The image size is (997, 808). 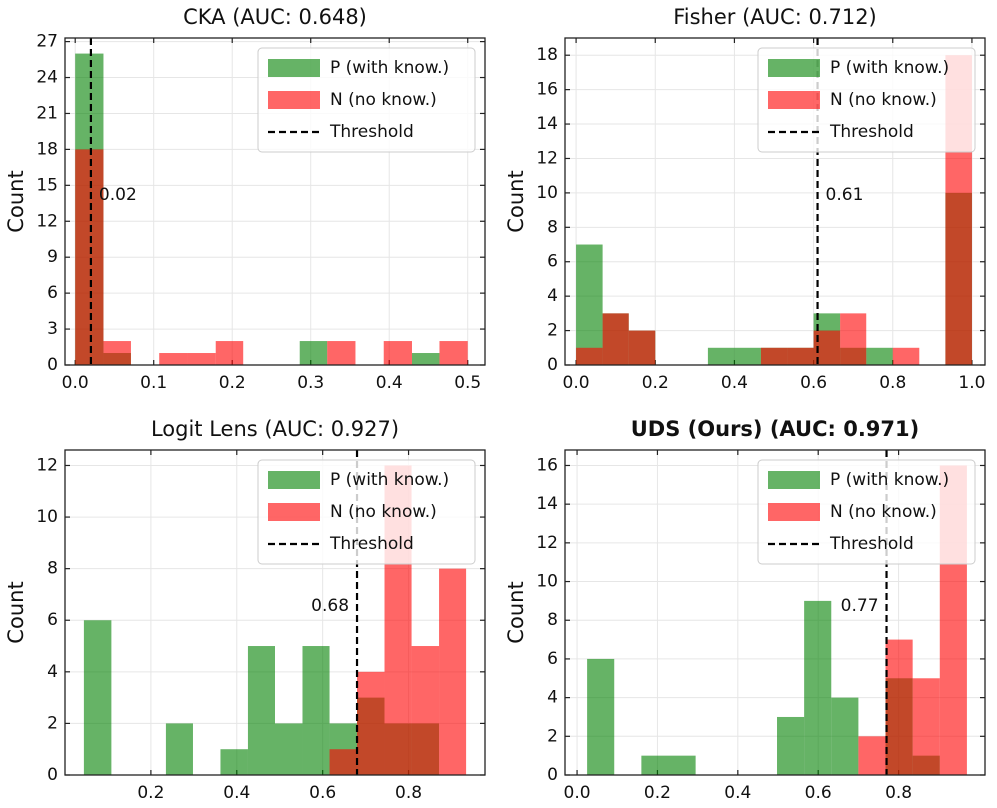 I want to click on x-tick-label: 0.3, so click(x=310, y=383).